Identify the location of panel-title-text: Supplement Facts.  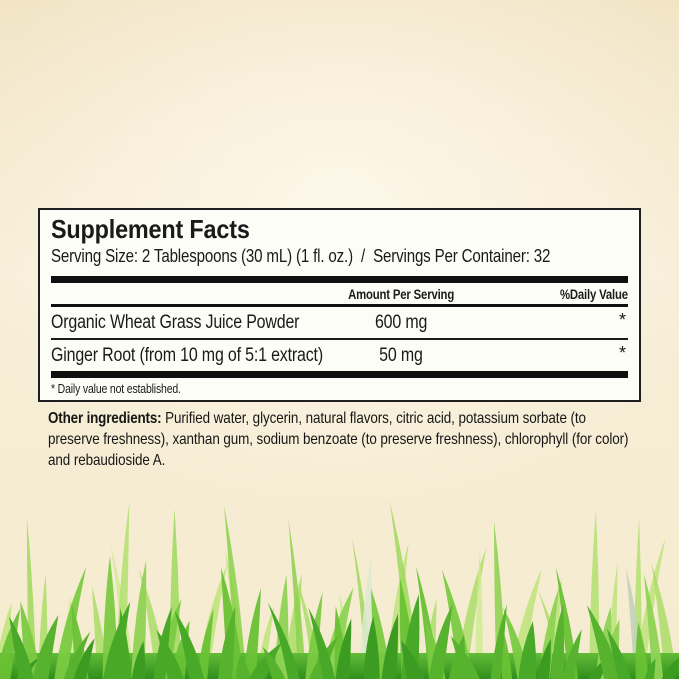
(150, 229).